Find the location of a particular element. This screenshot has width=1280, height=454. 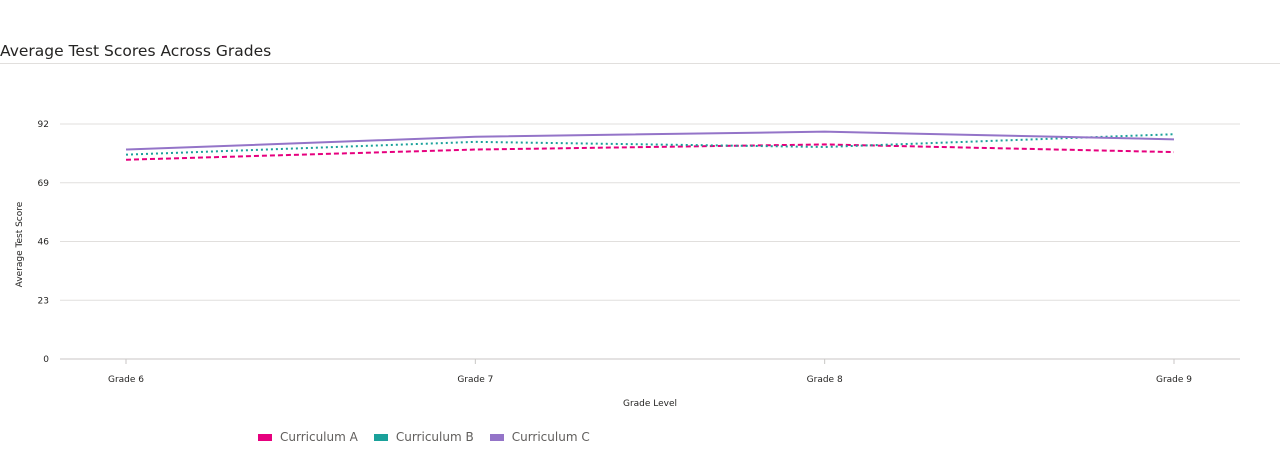

x-tick-label: Grade 7 is located at coordinates (475, 380).